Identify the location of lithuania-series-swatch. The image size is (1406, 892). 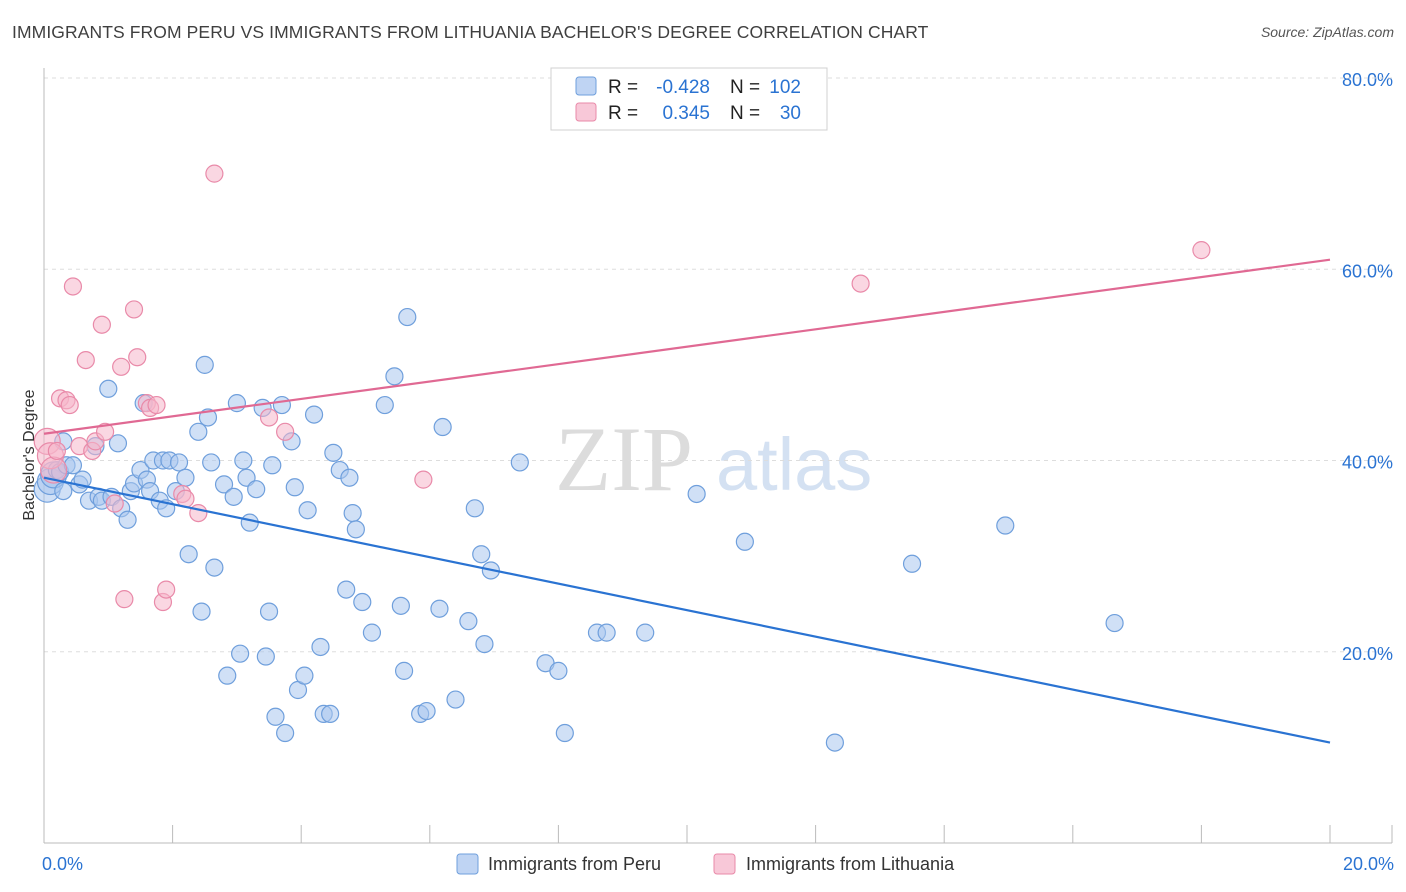
(724, 864).